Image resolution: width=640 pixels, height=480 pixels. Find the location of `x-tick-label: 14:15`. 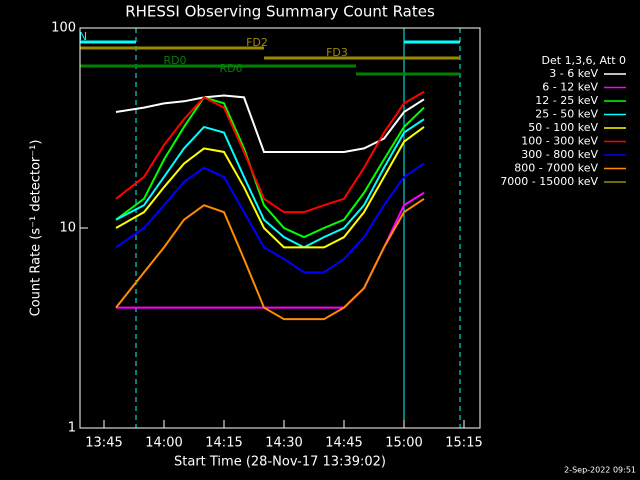

x-tick-label: 14:15 is located at coordinates (223, 443).